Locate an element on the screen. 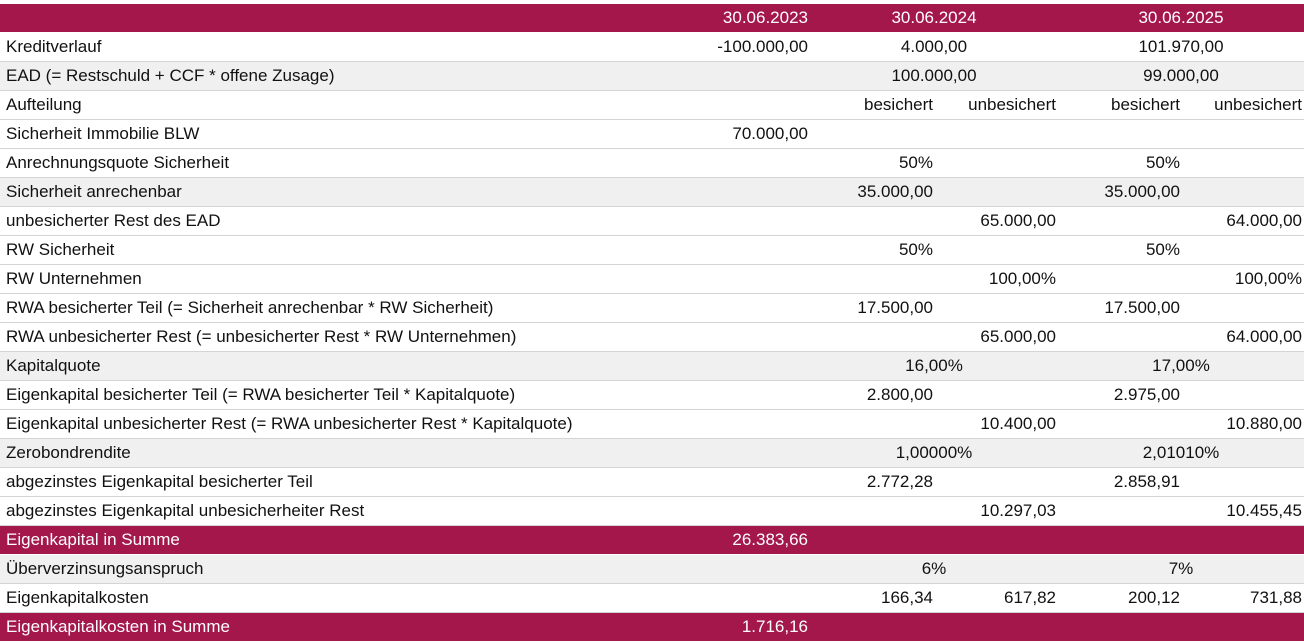  row-label: unbesicherter Rest des EAD is located at coordinates (113, 220).